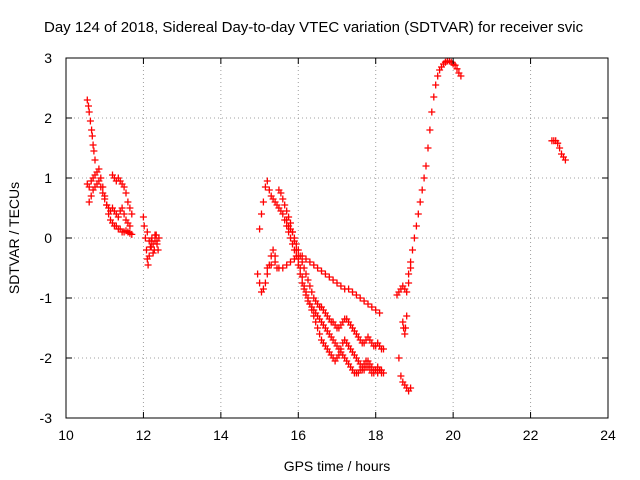  What do you see at coordinates (48, 238) in the screenshot?
I see `y-tick-label: 0` at bounding box center [48, 238].